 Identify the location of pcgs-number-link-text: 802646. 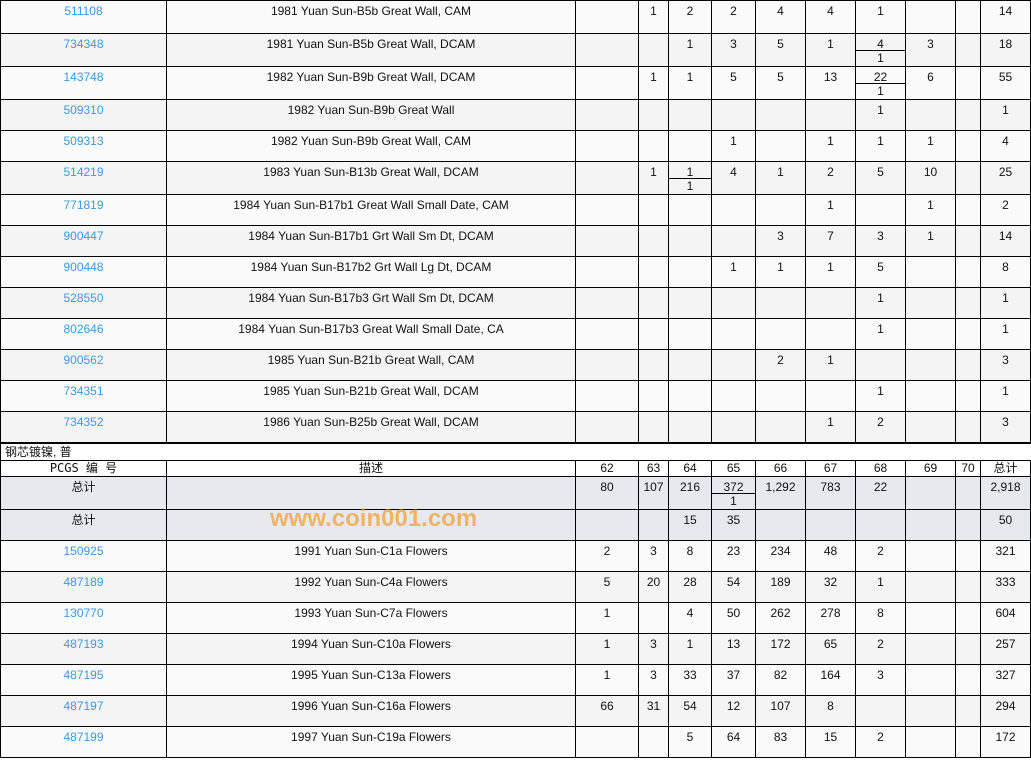
(83, 329).